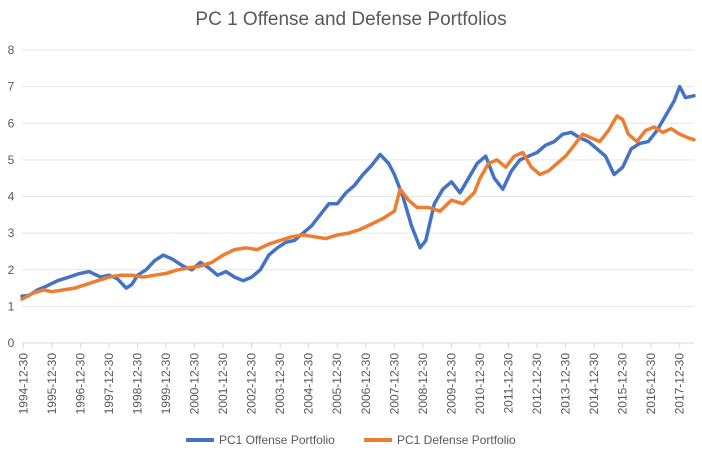 The image size is (702, 453). What do you see at coordinates (11, 123) in the screenshot?
I see `y-tick-label: 6` at bounding box center [11, 123].